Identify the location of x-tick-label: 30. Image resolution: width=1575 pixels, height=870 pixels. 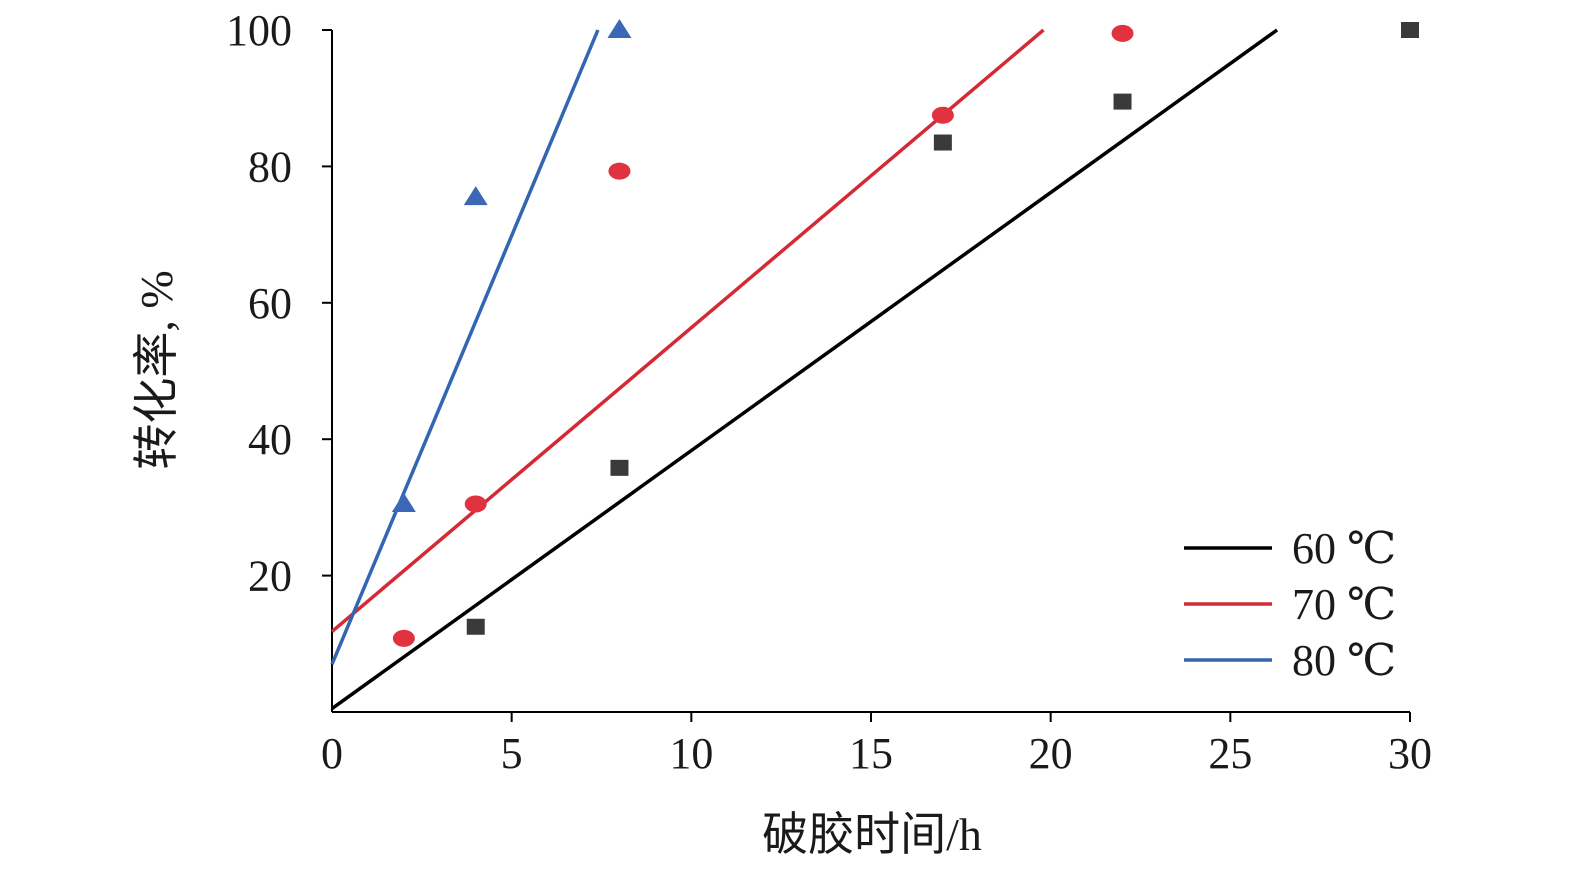
(1410, 753).